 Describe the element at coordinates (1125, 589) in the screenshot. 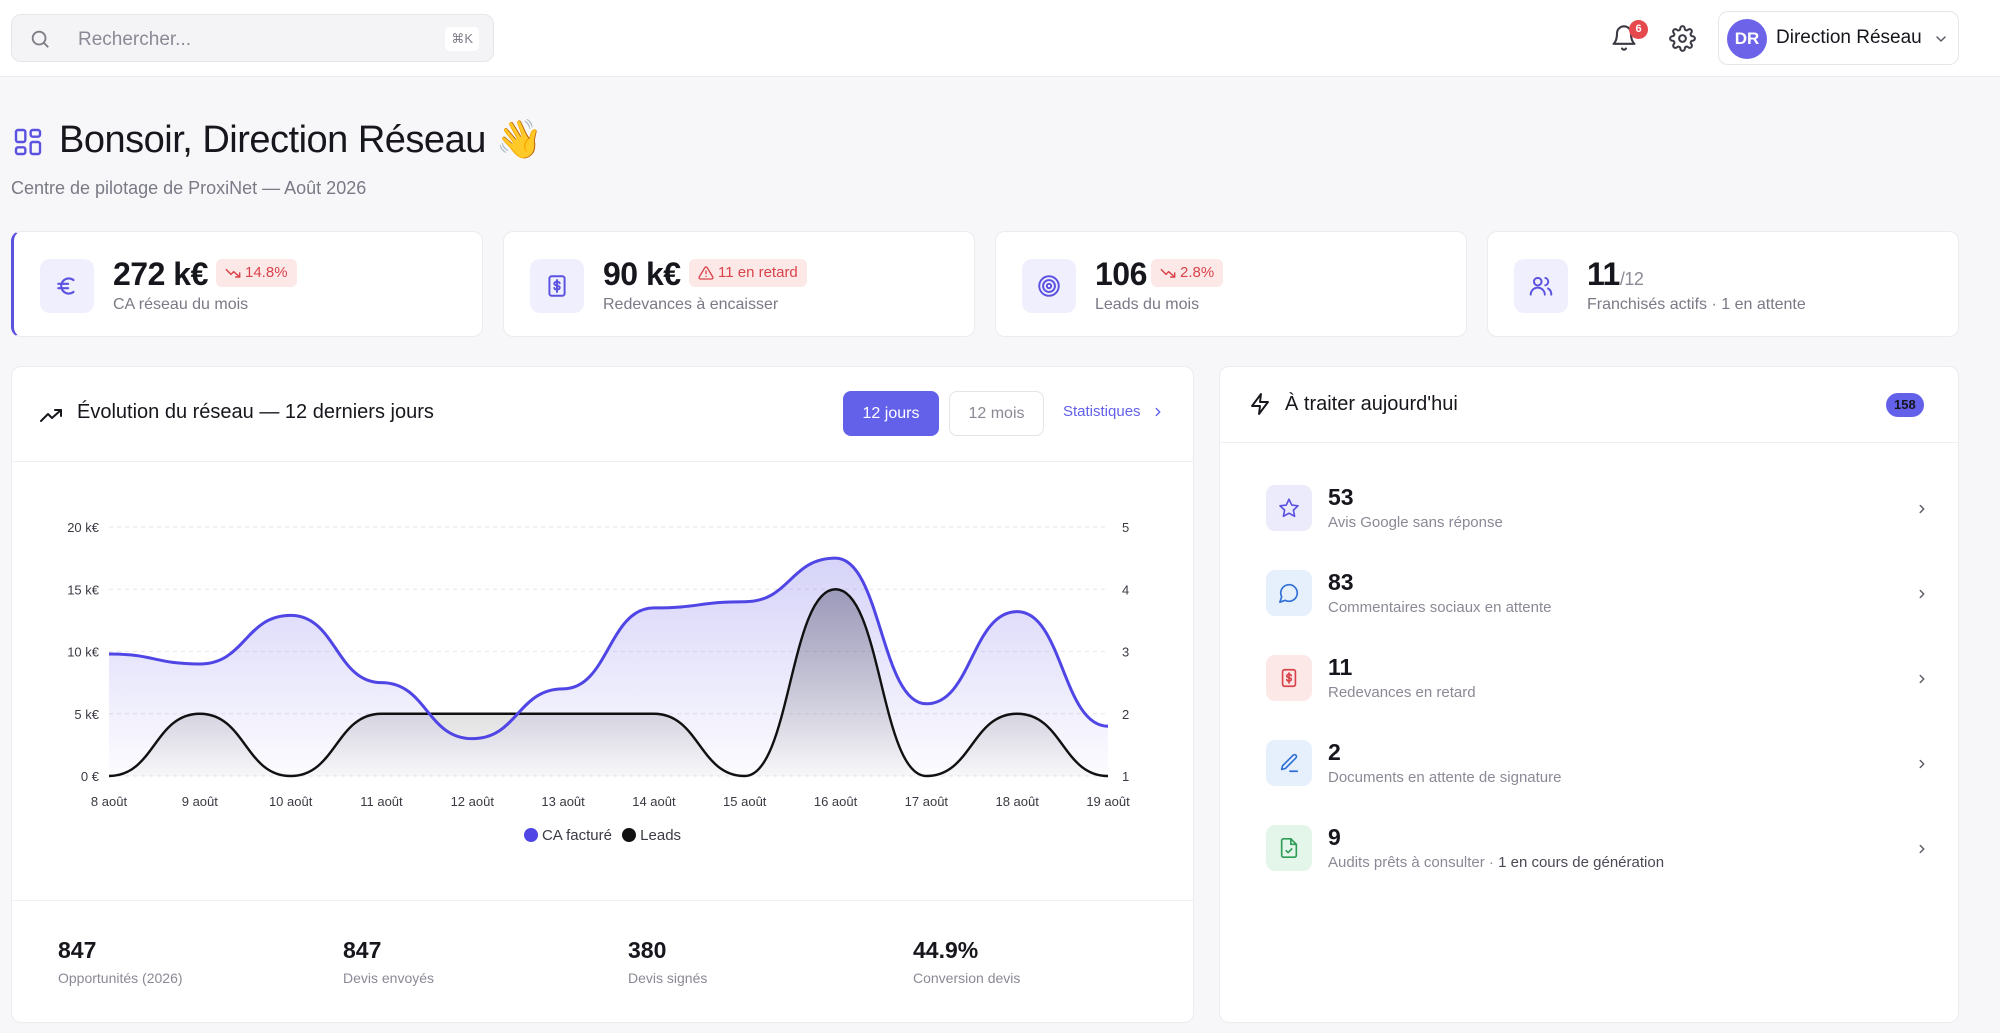

I see `y-right-tick-label: 4` at that location.